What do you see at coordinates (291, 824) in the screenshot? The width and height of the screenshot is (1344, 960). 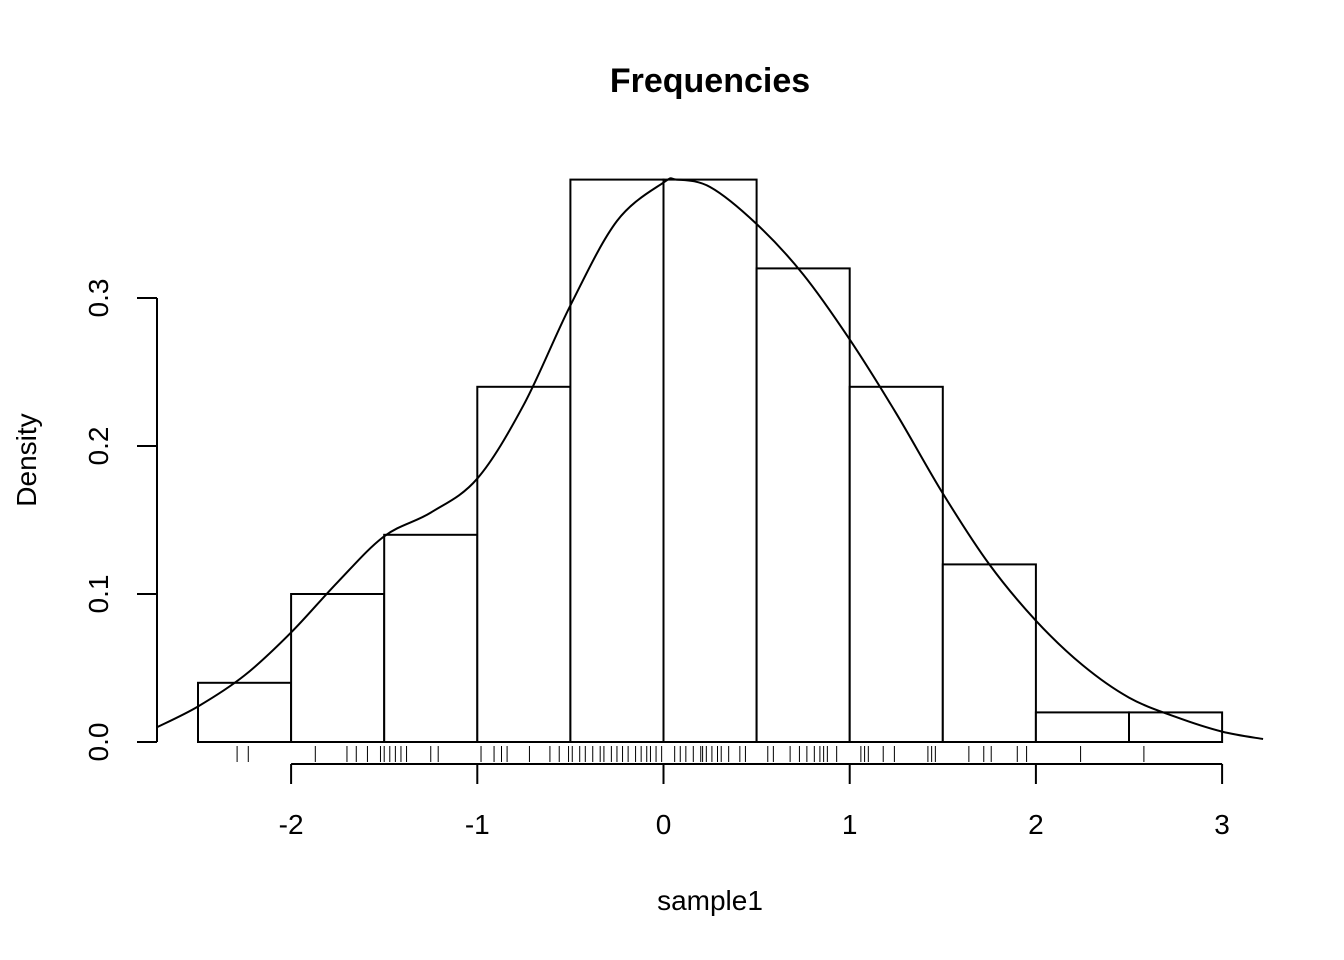 I see `x-tick-label: -2` at bounding box center [291, 824].